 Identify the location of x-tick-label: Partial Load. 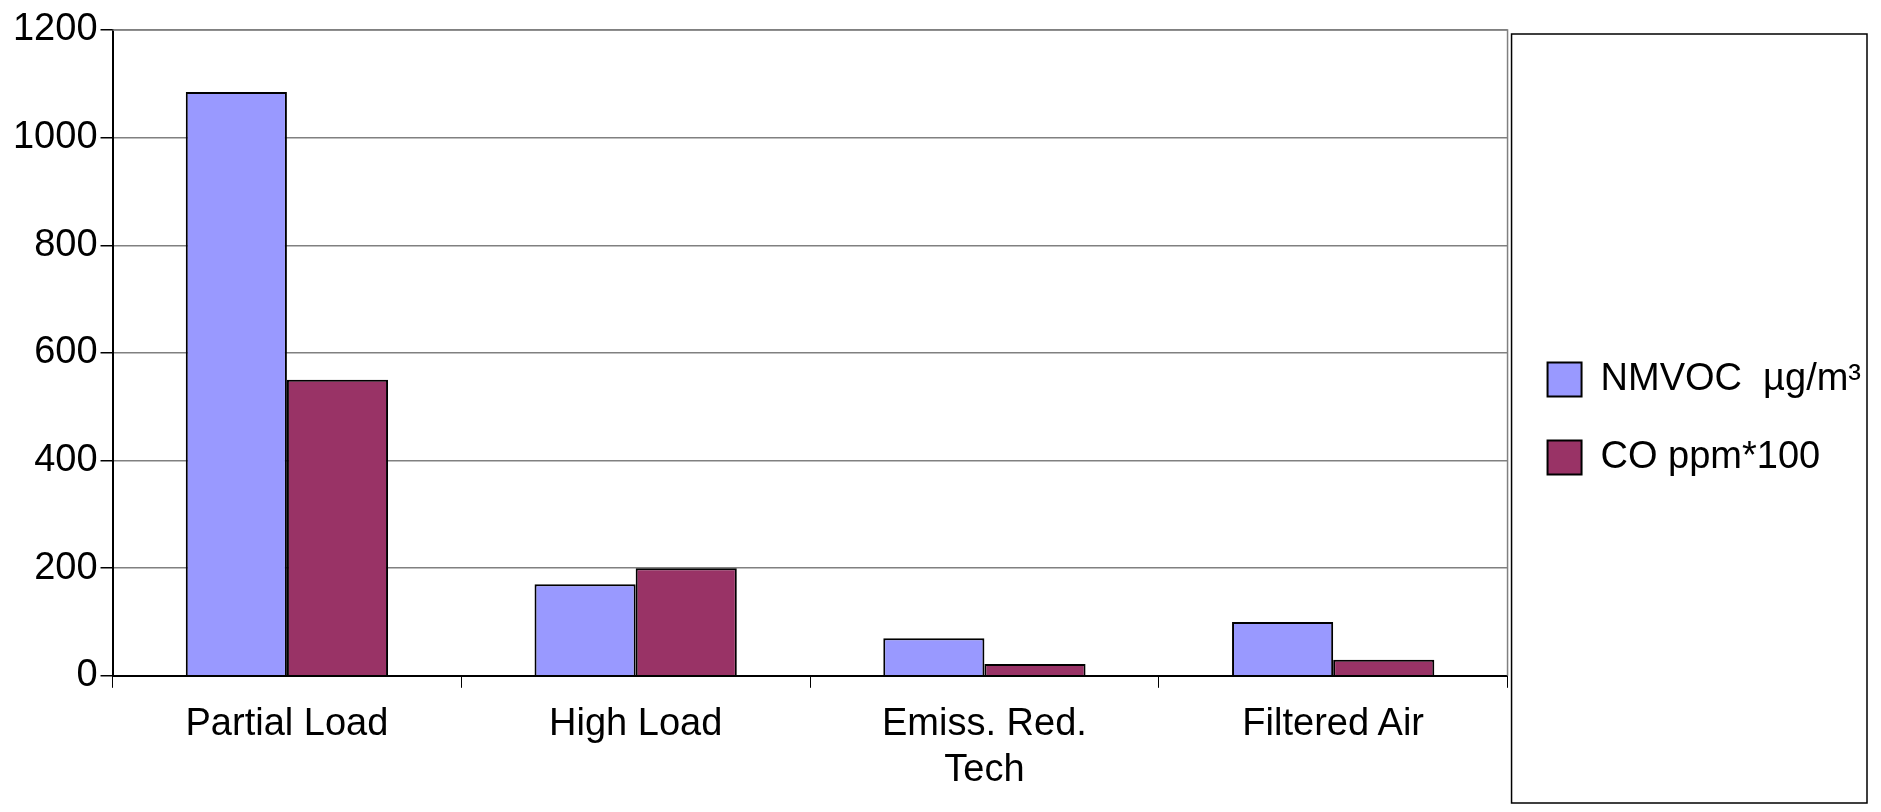
(287, 722).